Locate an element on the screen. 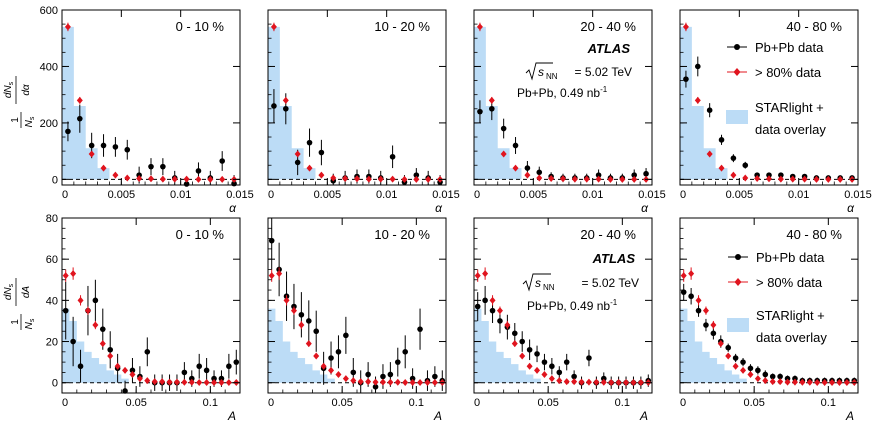 The width and height of the screenshot is (873, 433). ylabel-pre-num: 1 is located at coordinates (15, 120).